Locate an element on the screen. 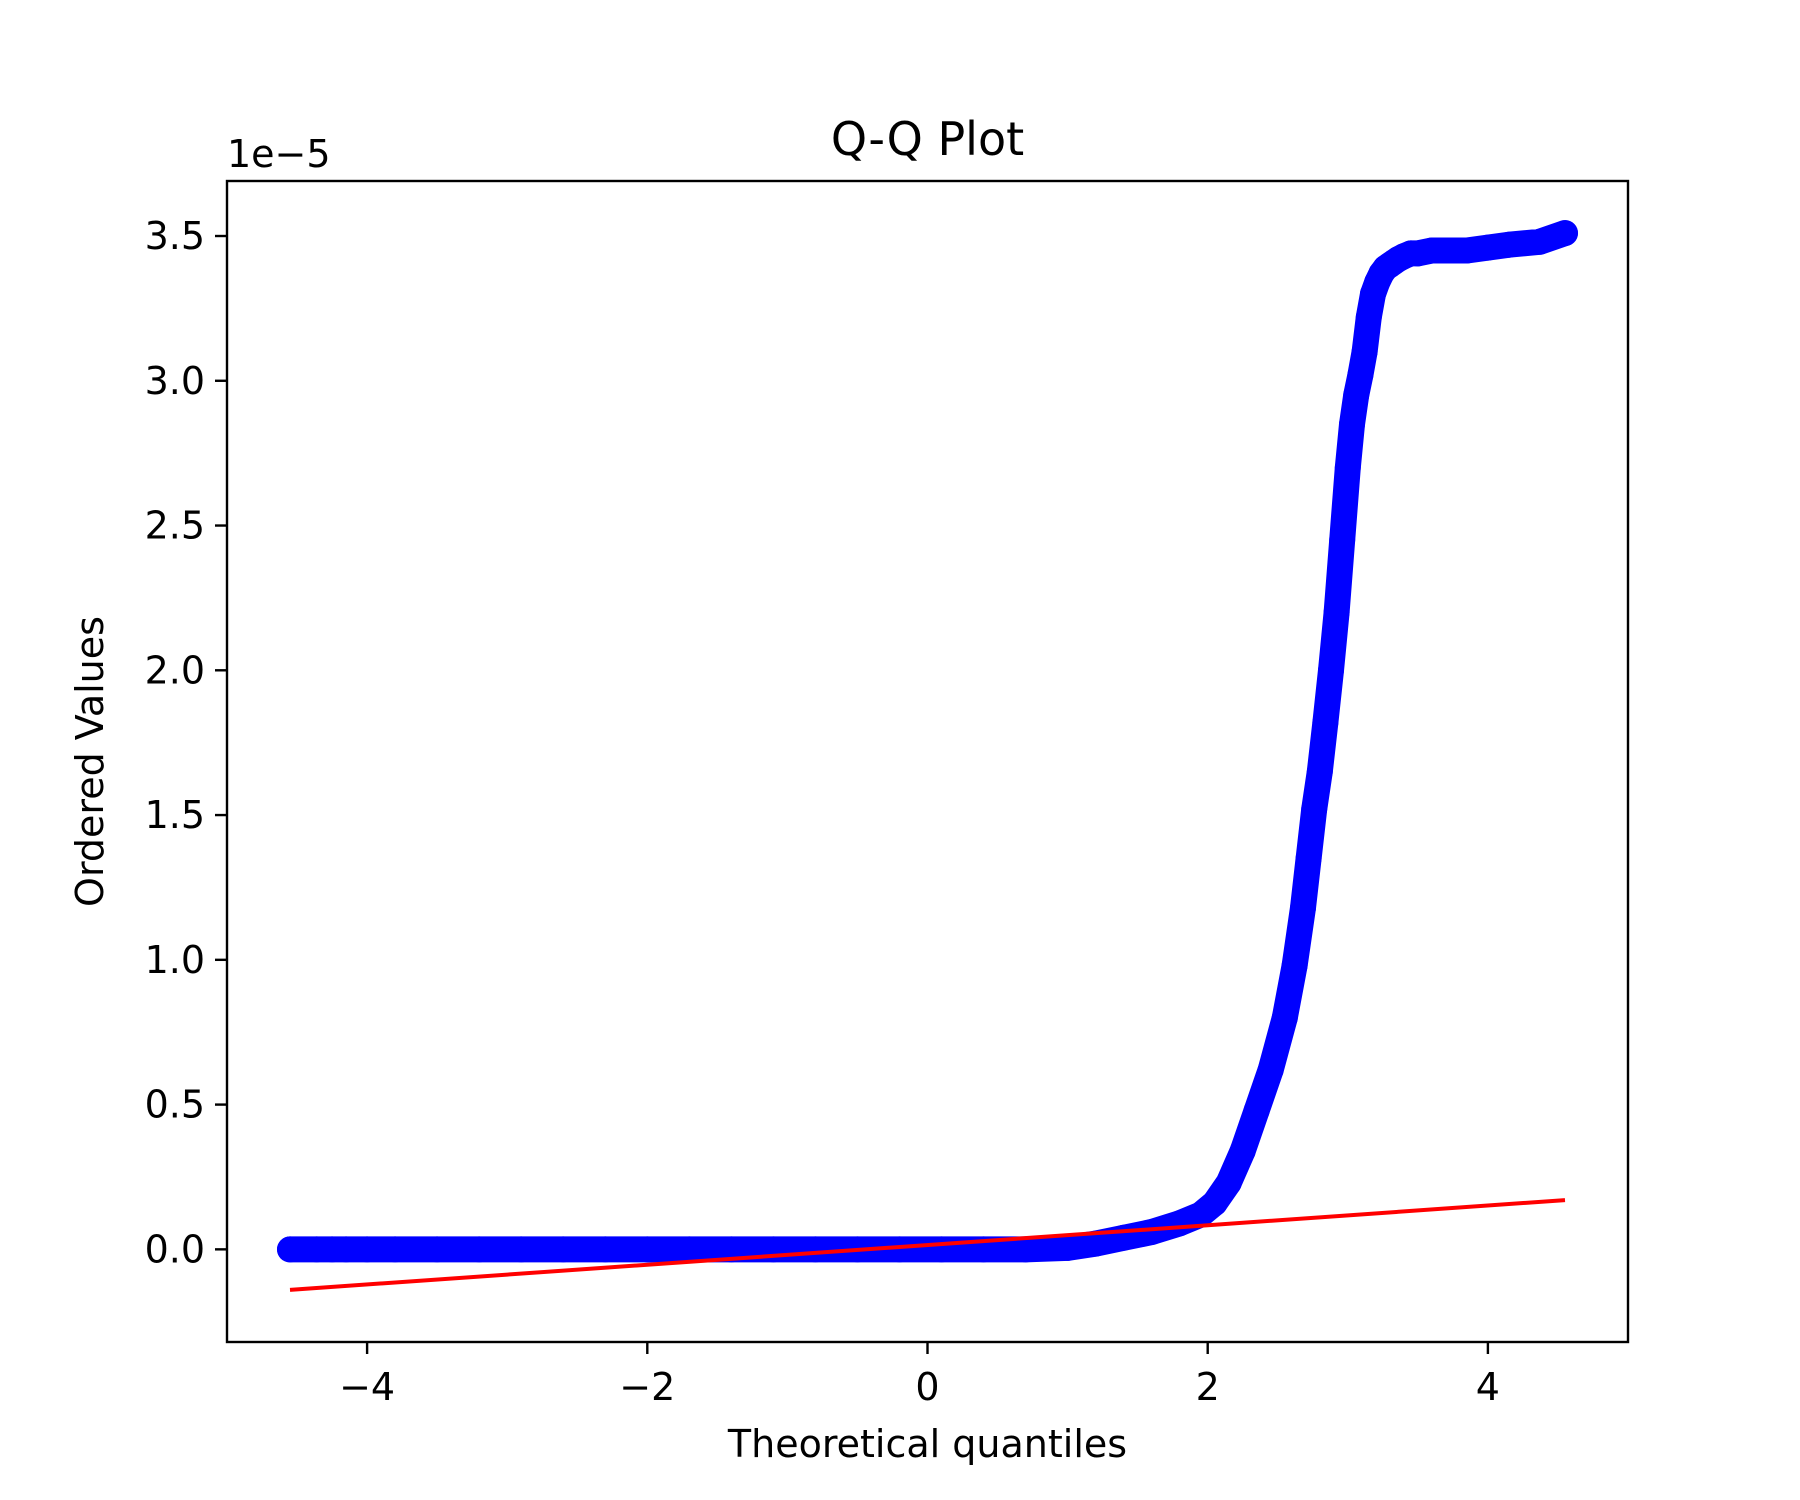 The image size is (1800, 1500). x-tick-label: 2 is located at coordinates (1208, 1387).